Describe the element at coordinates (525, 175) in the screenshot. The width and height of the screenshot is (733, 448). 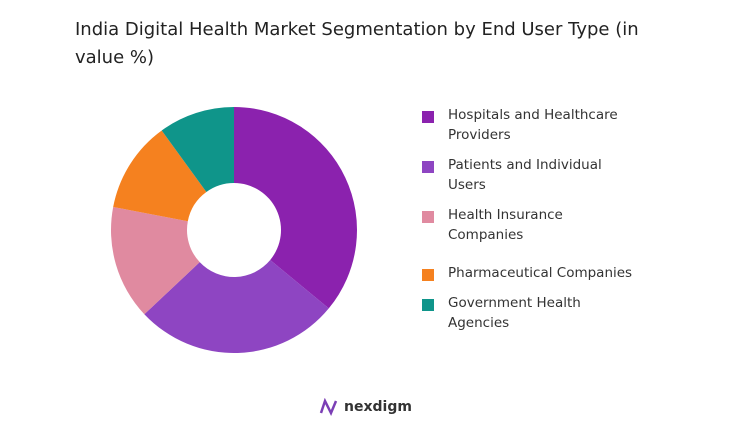
I see `legend-label: Patients and Individual Users` at that location.